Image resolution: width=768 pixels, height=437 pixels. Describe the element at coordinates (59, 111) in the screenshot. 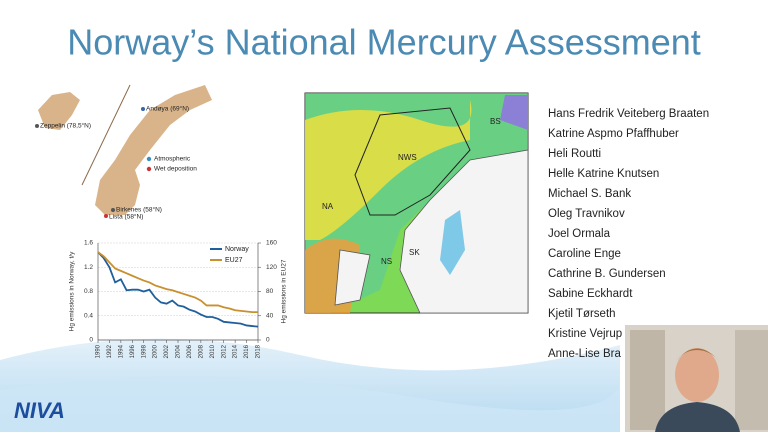

I see `svalbard` at that location.